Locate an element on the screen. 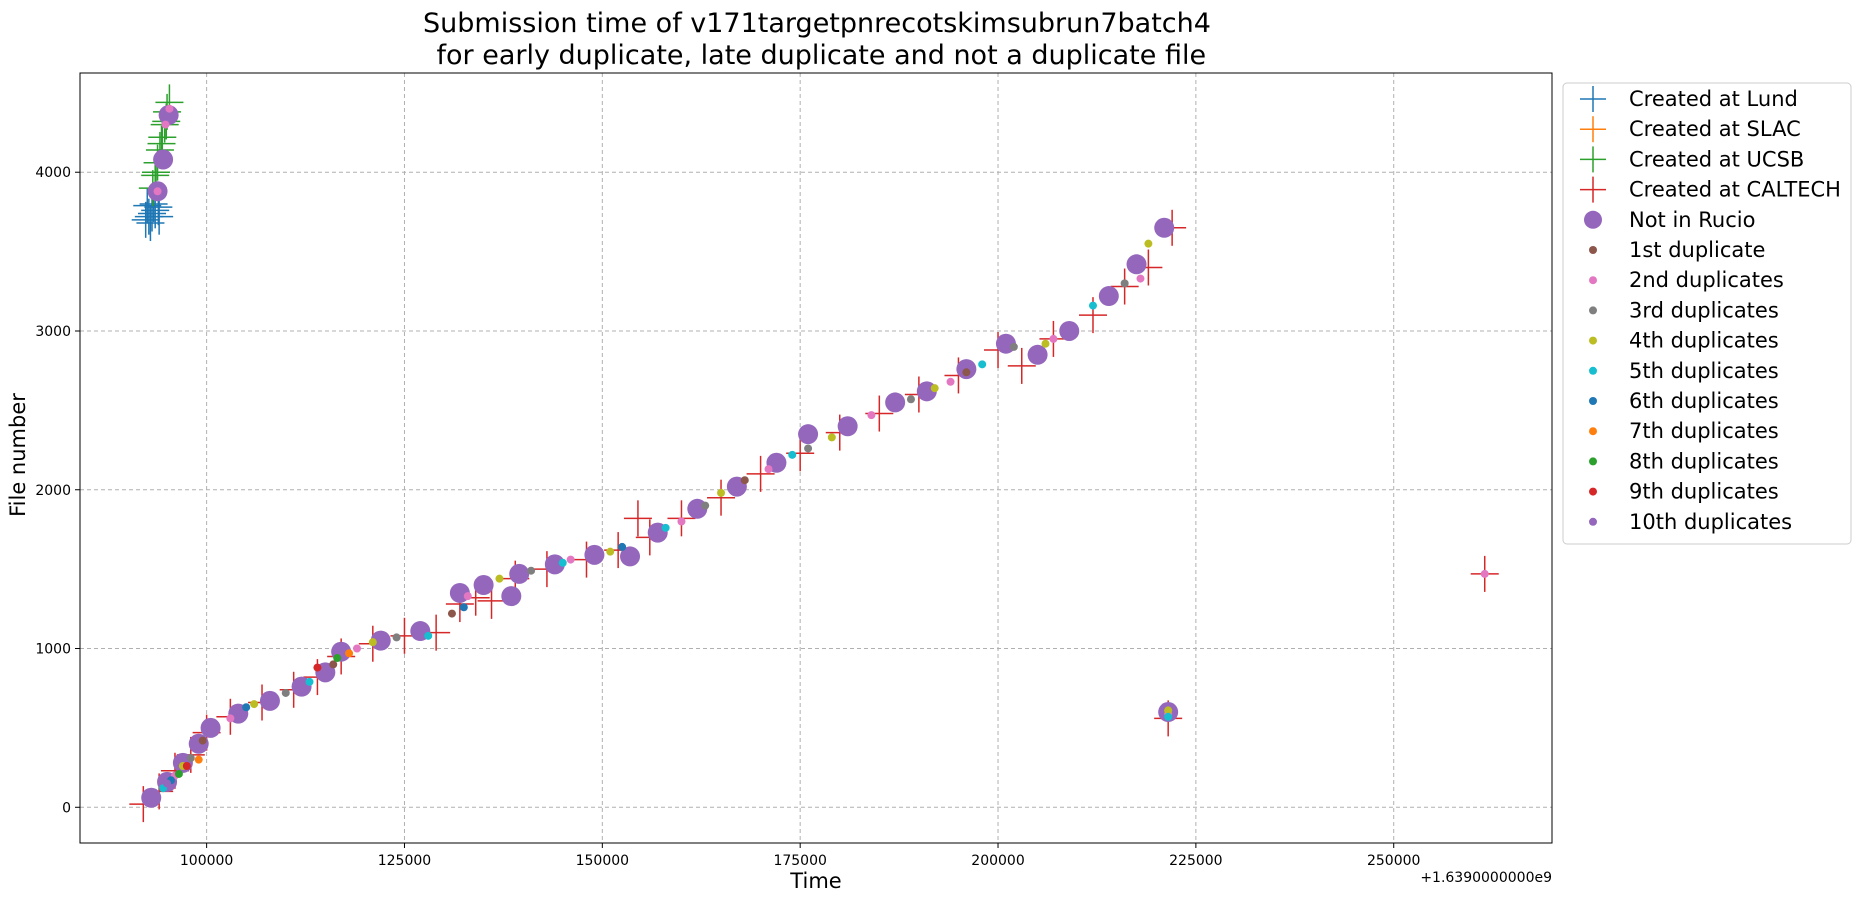 The width and height of the screenshot is (1858, 902). series-10th-duplicates is located at coordinates (167, 783).